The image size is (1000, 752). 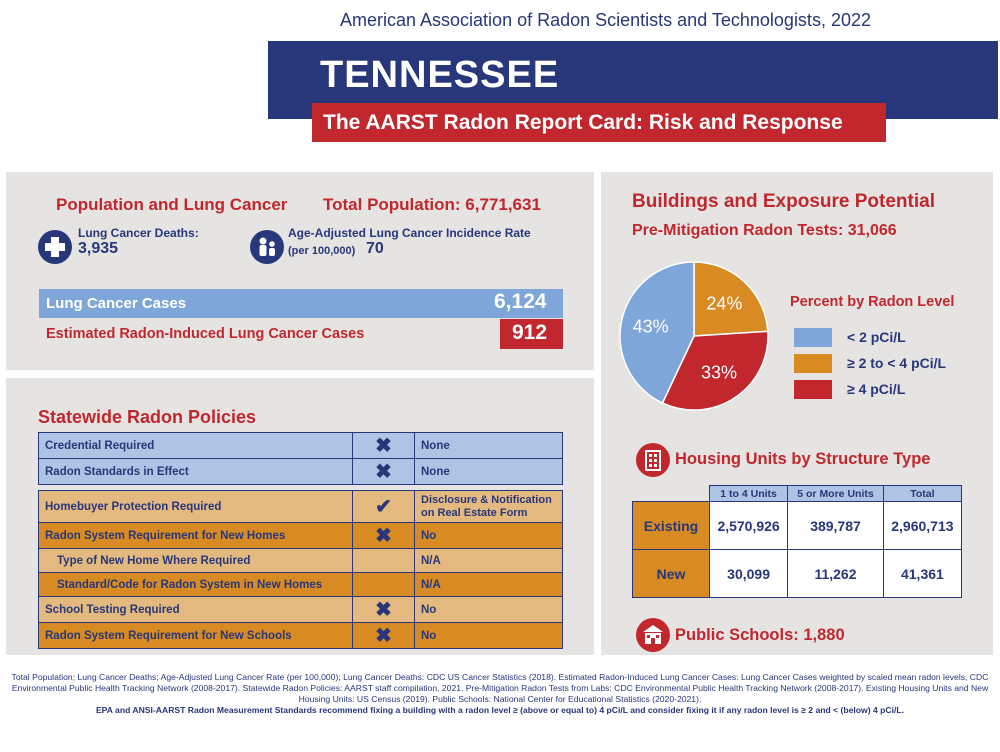 I want to click on radon-cases-value: 912, so click(x=530, y=332).